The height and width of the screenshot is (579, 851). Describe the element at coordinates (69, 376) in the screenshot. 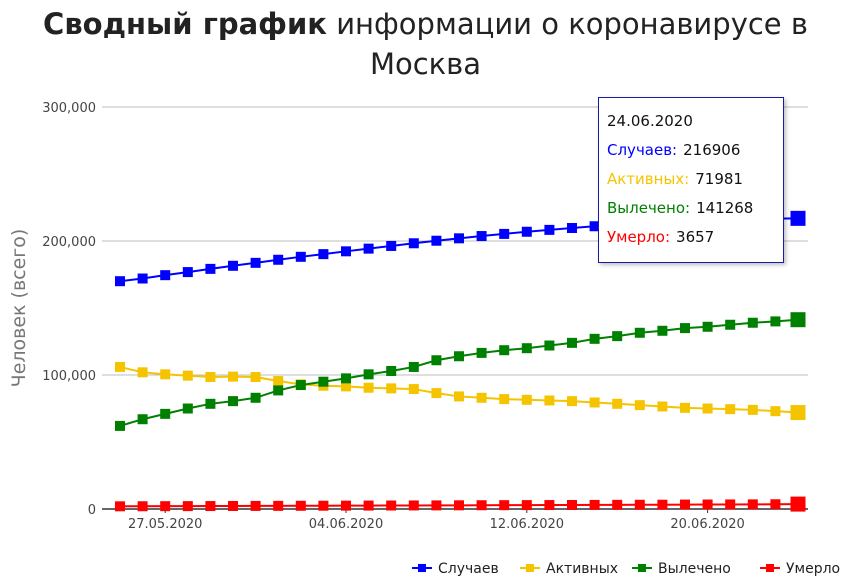

I see `y-tick-label: 100,000` at that location.